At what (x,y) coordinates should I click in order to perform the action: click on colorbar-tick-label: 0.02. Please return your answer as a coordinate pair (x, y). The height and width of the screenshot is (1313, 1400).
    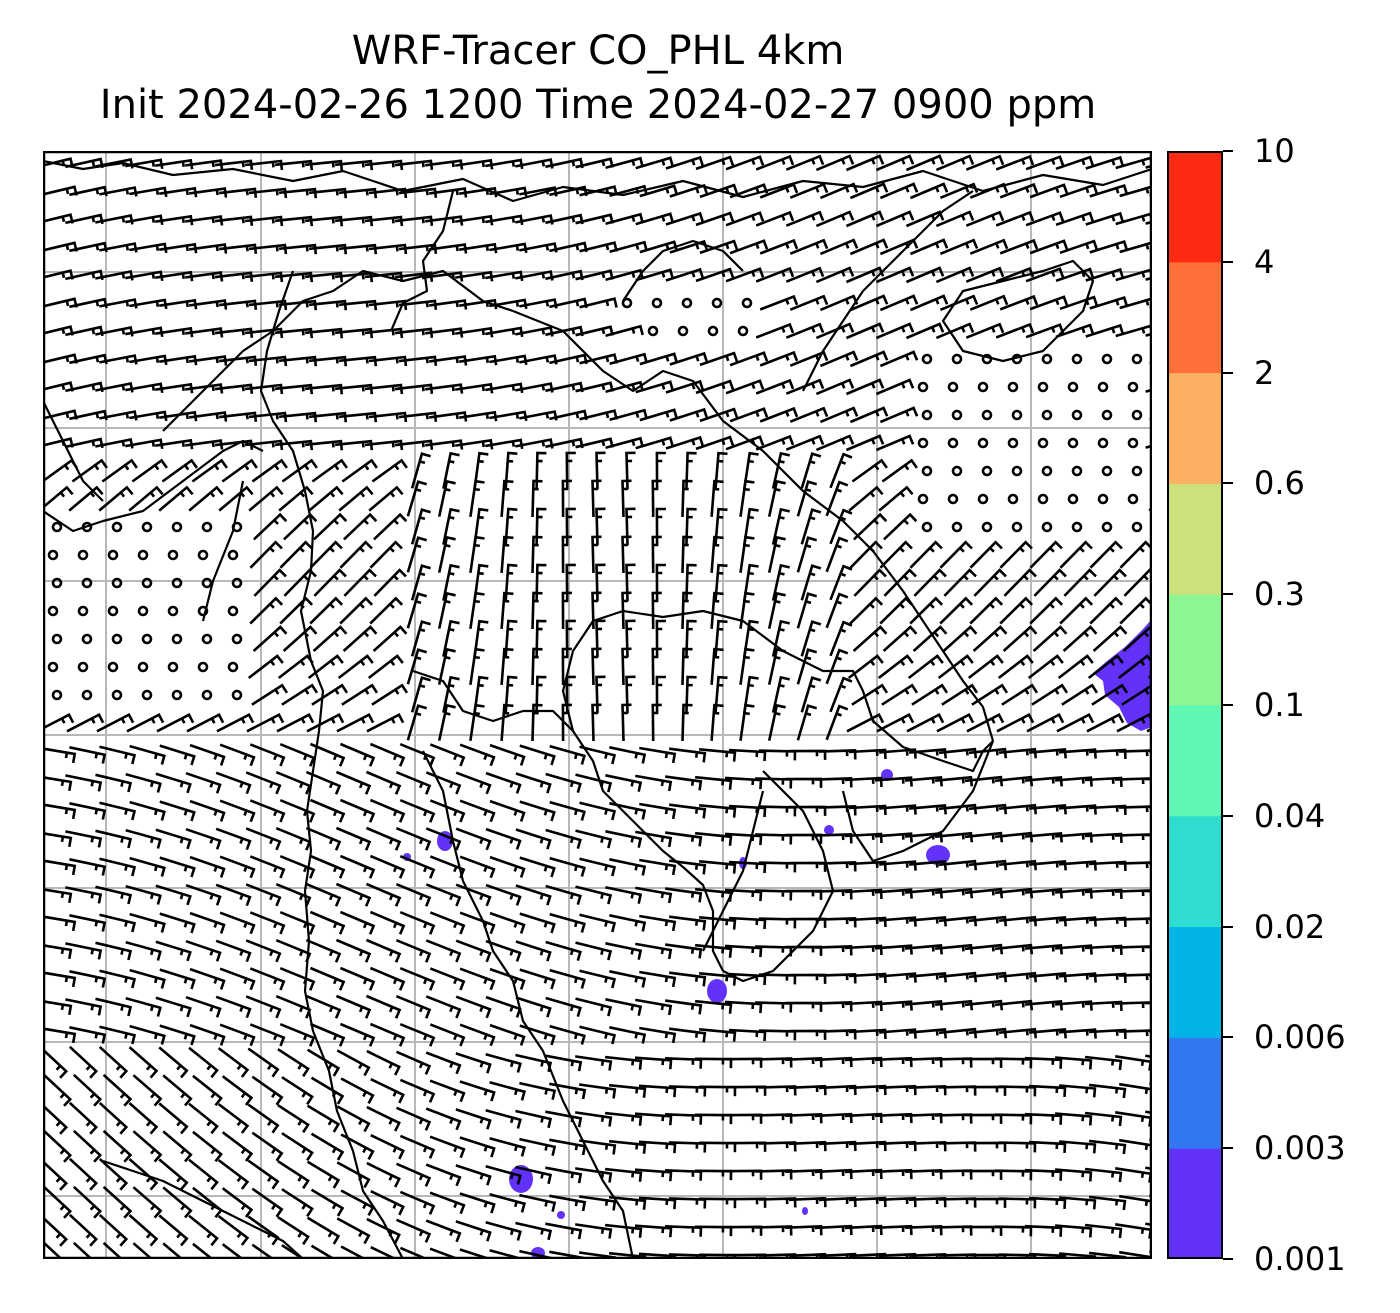
    Looking at the image, I should click on (1290, 926).